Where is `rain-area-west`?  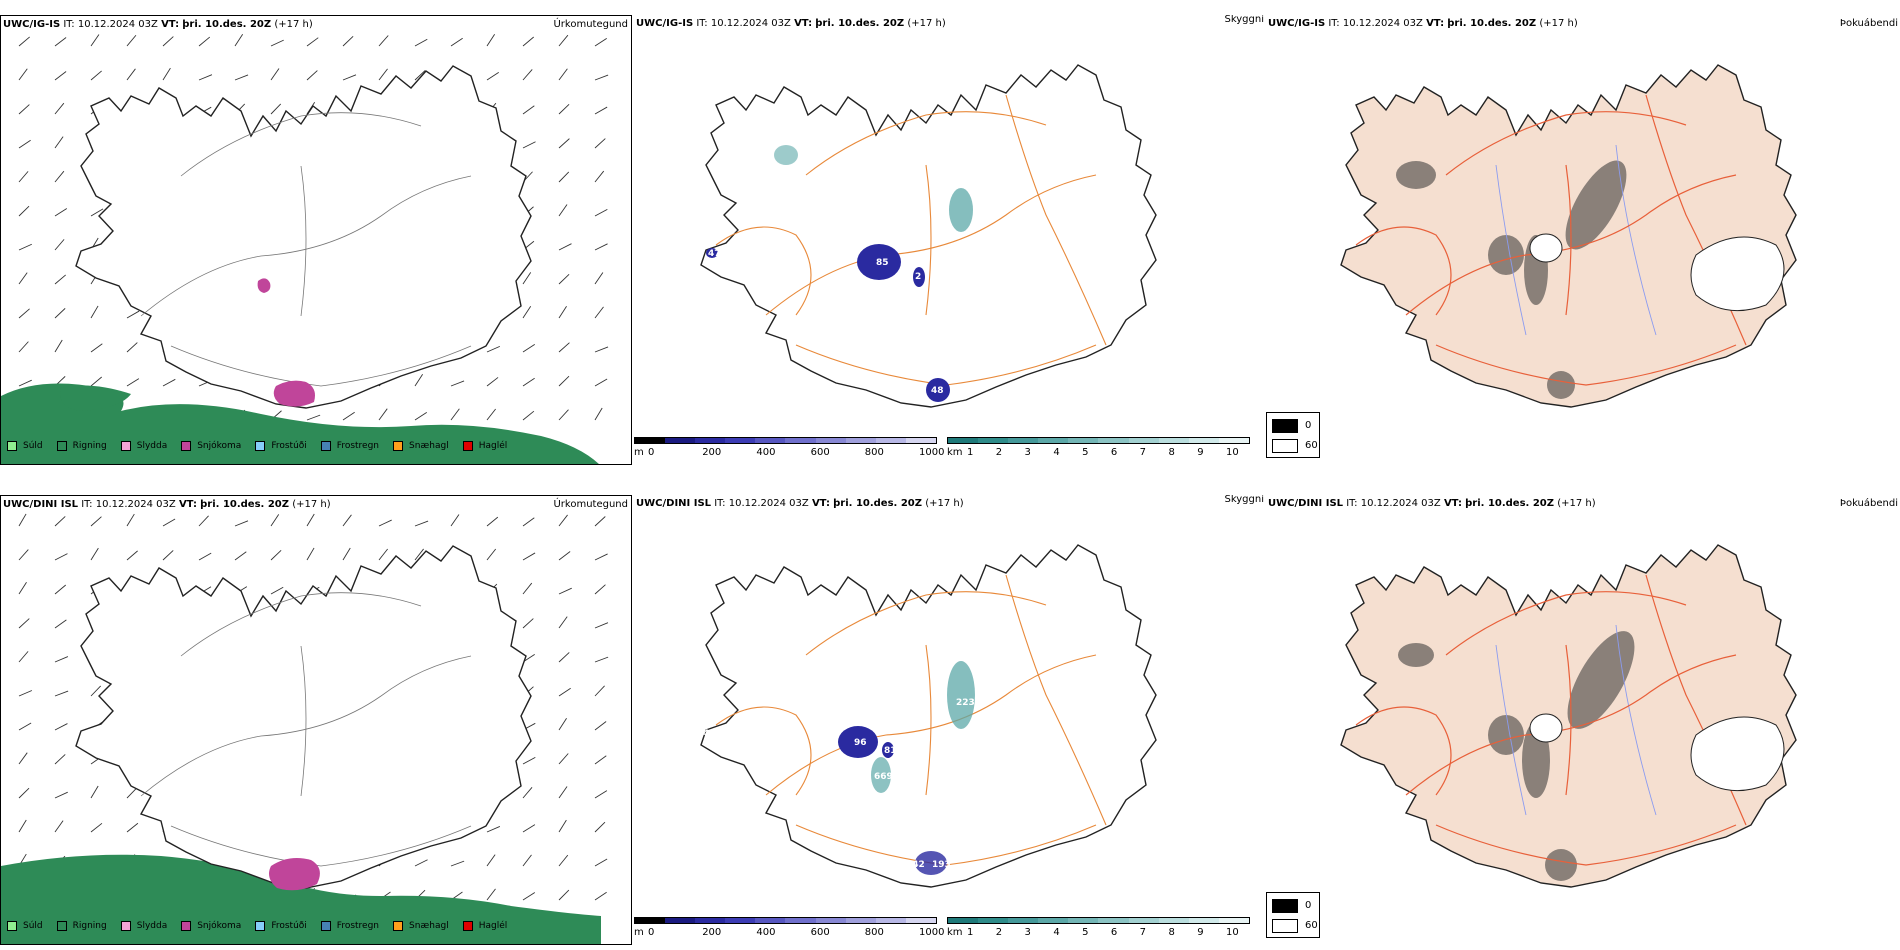 rain-area-west is located at coordinates (95, 398).